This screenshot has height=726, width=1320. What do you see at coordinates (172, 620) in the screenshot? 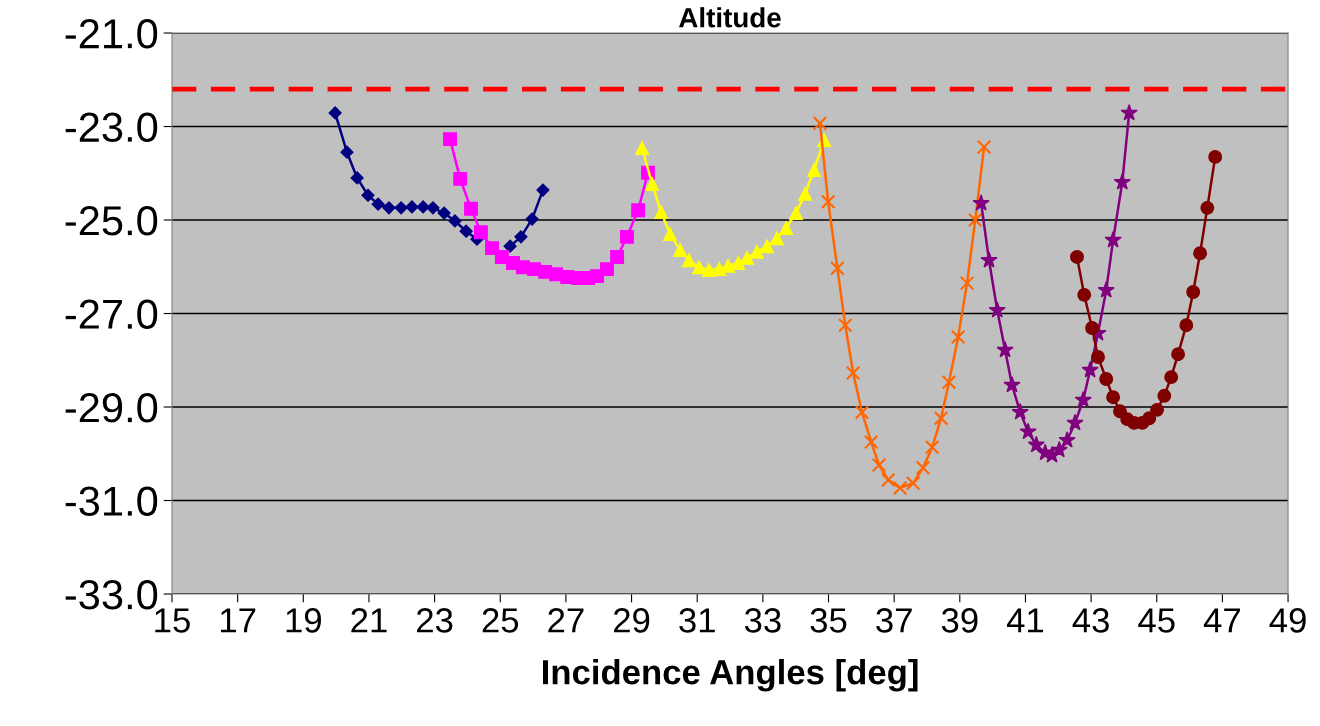
I see `x-tick-label: 15` at bounding box center [172, 620].